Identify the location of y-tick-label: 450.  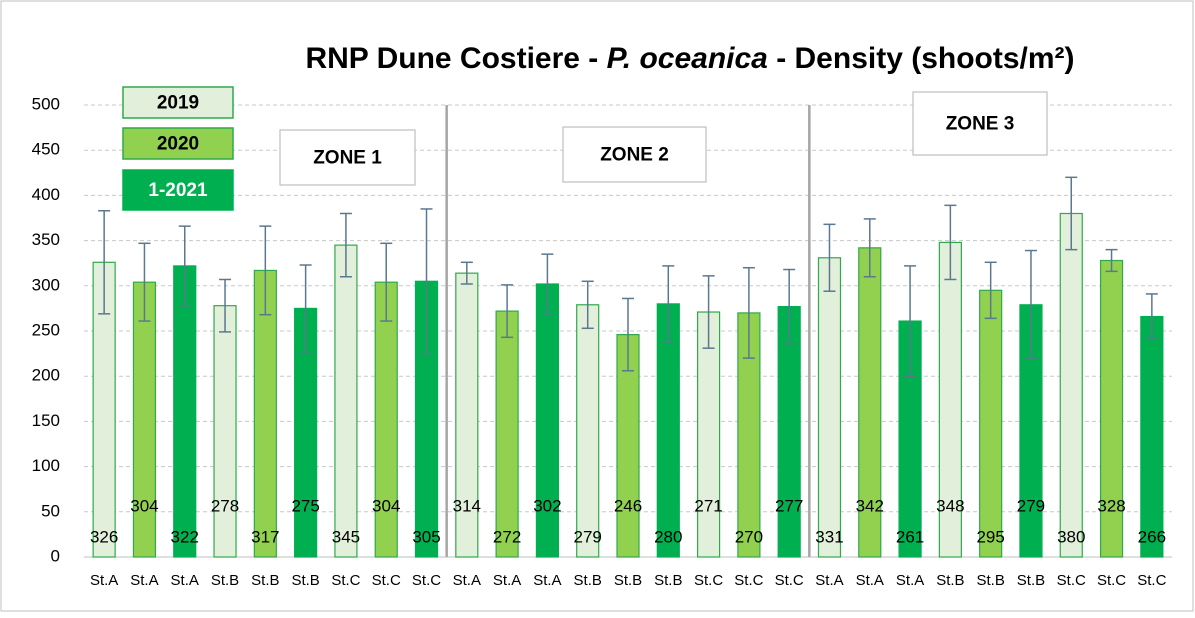
(46, 149).